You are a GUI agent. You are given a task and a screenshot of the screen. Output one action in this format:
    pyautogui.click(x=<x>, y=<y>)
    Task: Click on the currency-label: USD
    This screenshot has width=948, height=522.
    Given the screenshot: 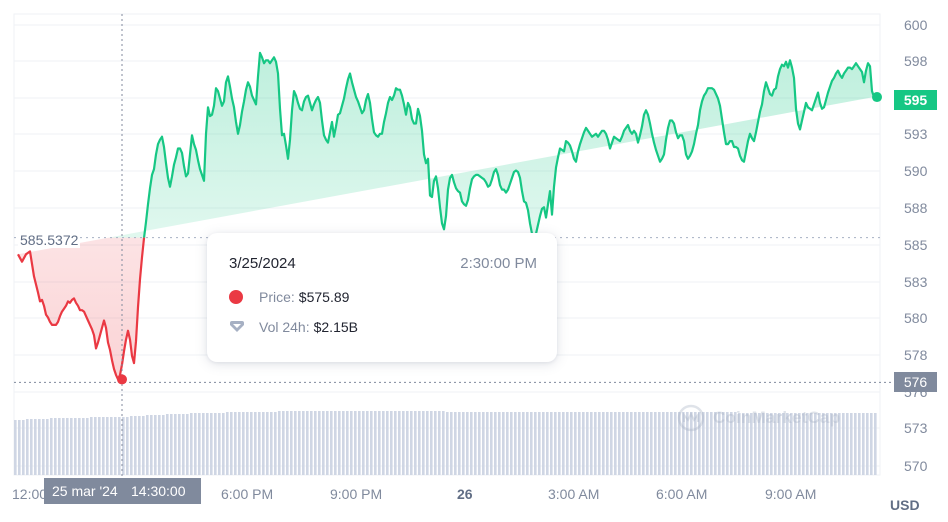 What is the action you would take?
    pyautogui.click(x=905, y=505)
    